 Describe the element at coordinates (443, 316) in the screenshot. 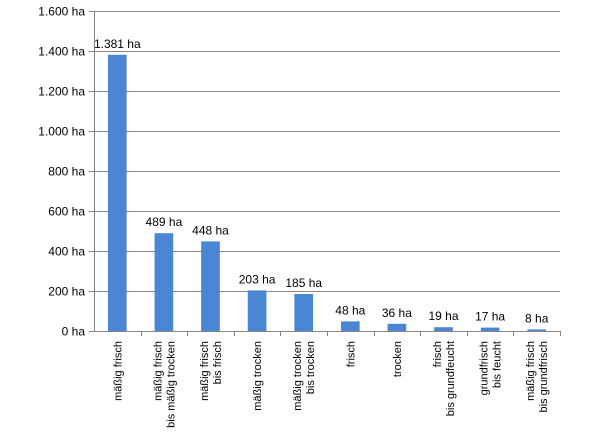

I see `data-label: 19 ha` at that location.